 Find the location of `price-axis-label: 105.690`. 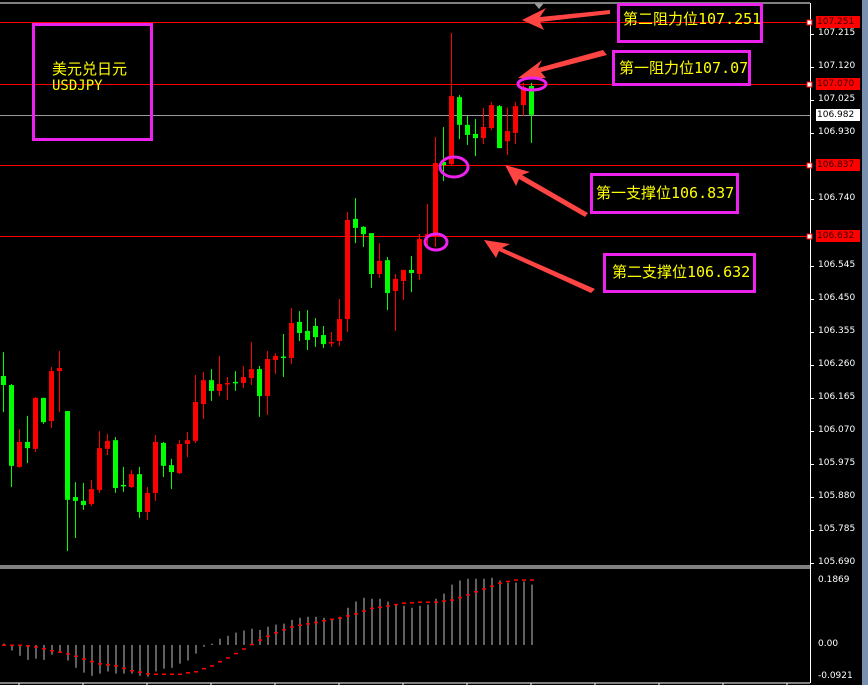

price-axis-label: 105.690 is located at coordinates (837, 561).